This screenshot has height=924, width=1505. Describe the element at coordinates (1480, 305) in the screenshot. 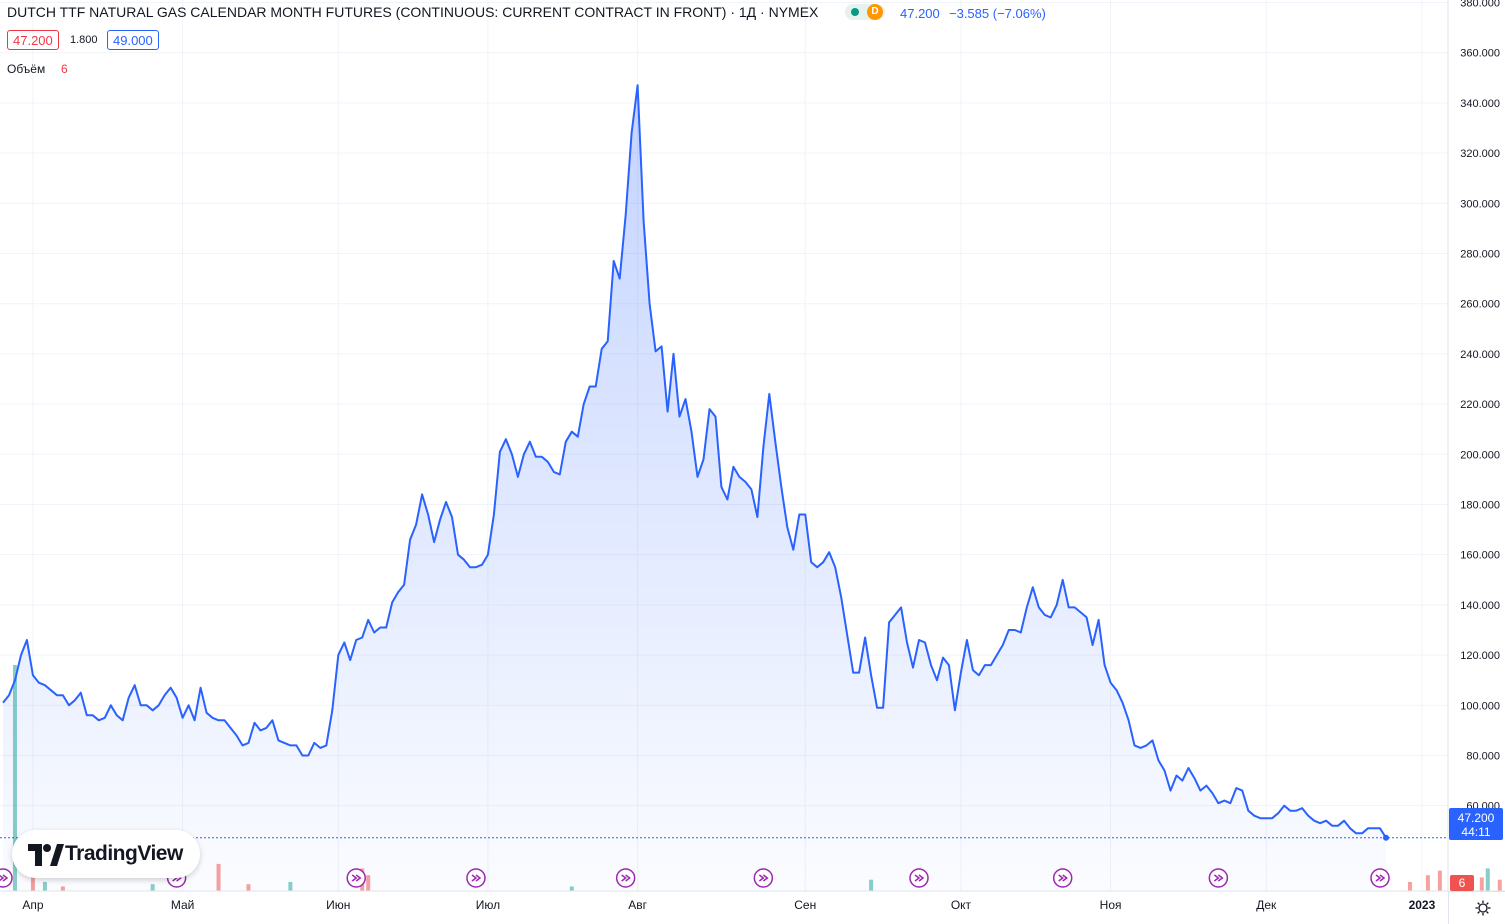

I see `y-tick-label: 260.000` at that location.